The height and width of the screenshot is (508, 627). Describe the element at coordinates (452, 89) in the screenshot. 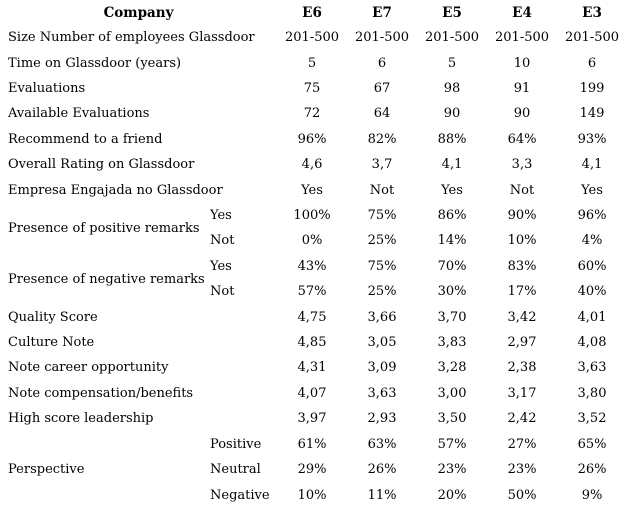

I see `cell-value: 98` at that location.